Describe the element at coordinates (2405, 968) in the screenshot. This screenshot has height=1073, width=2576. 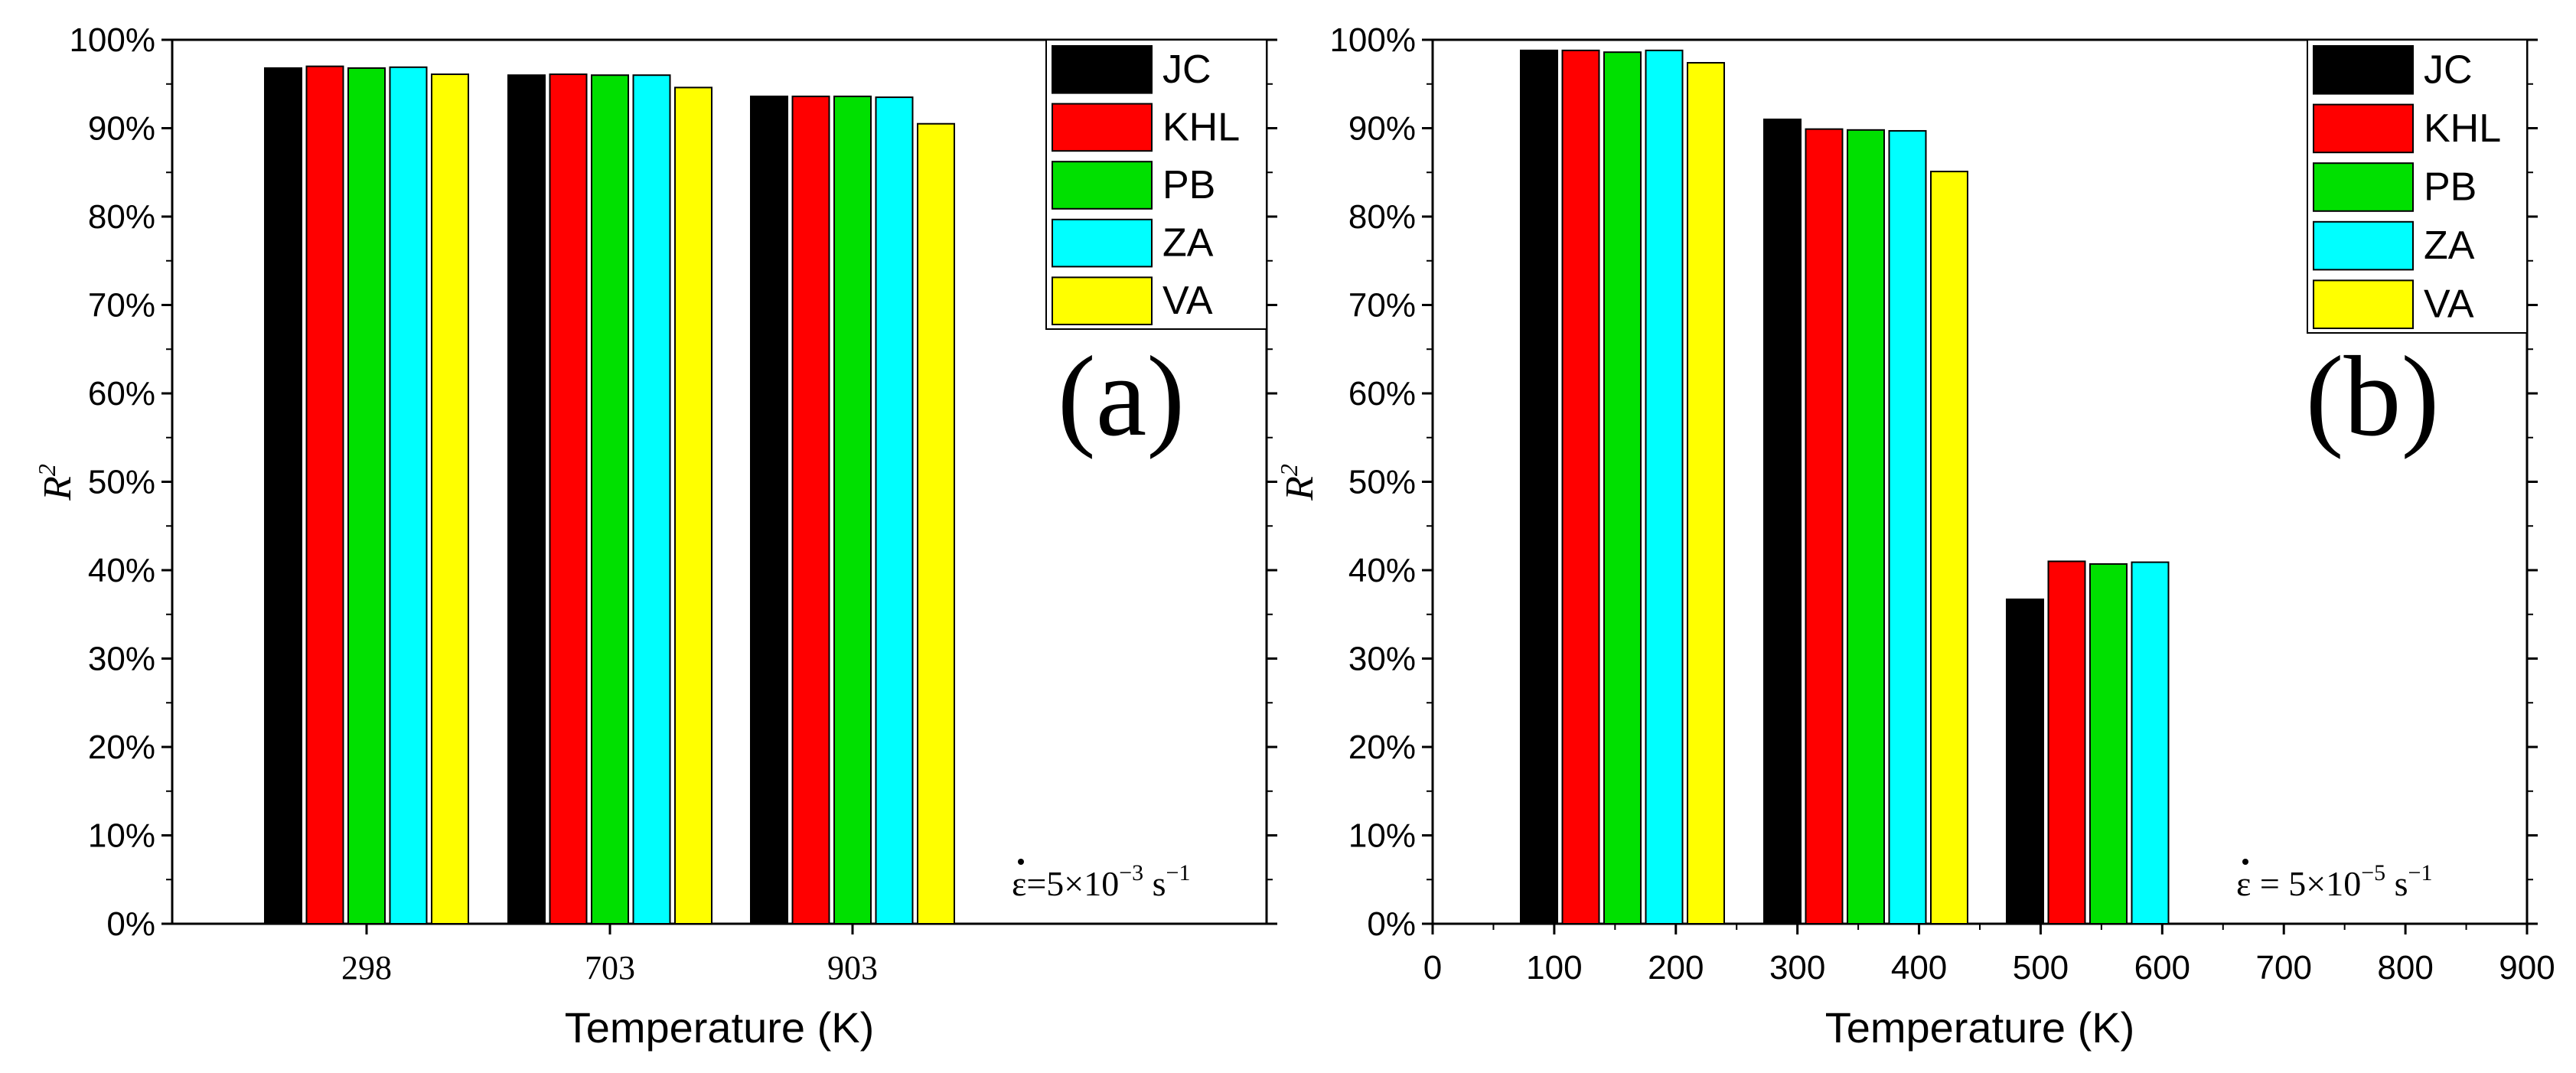
I see `x-tick-label: 800` at that location.